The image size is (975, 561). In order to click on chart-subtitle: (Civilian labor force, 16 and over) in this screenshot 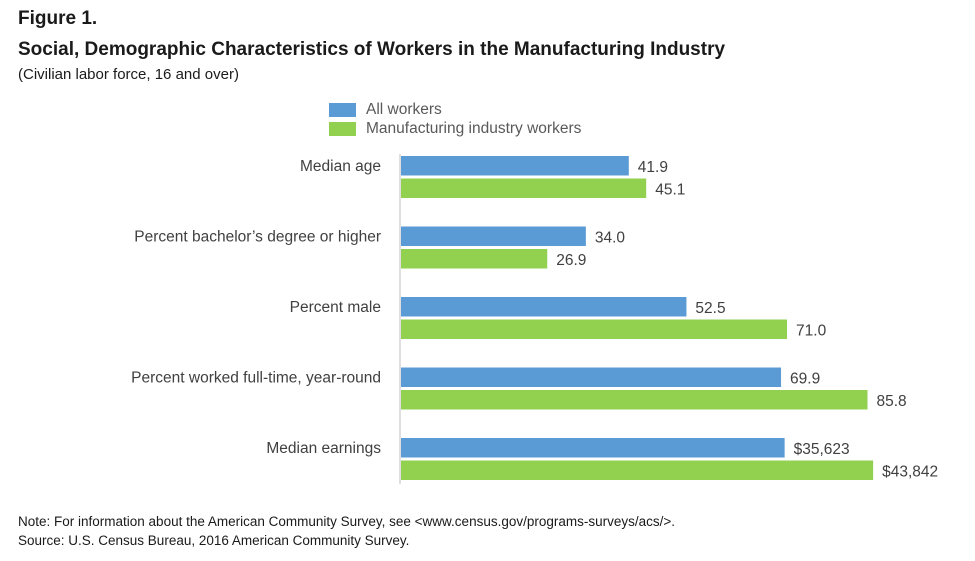, I will do `click(128, 74)`.